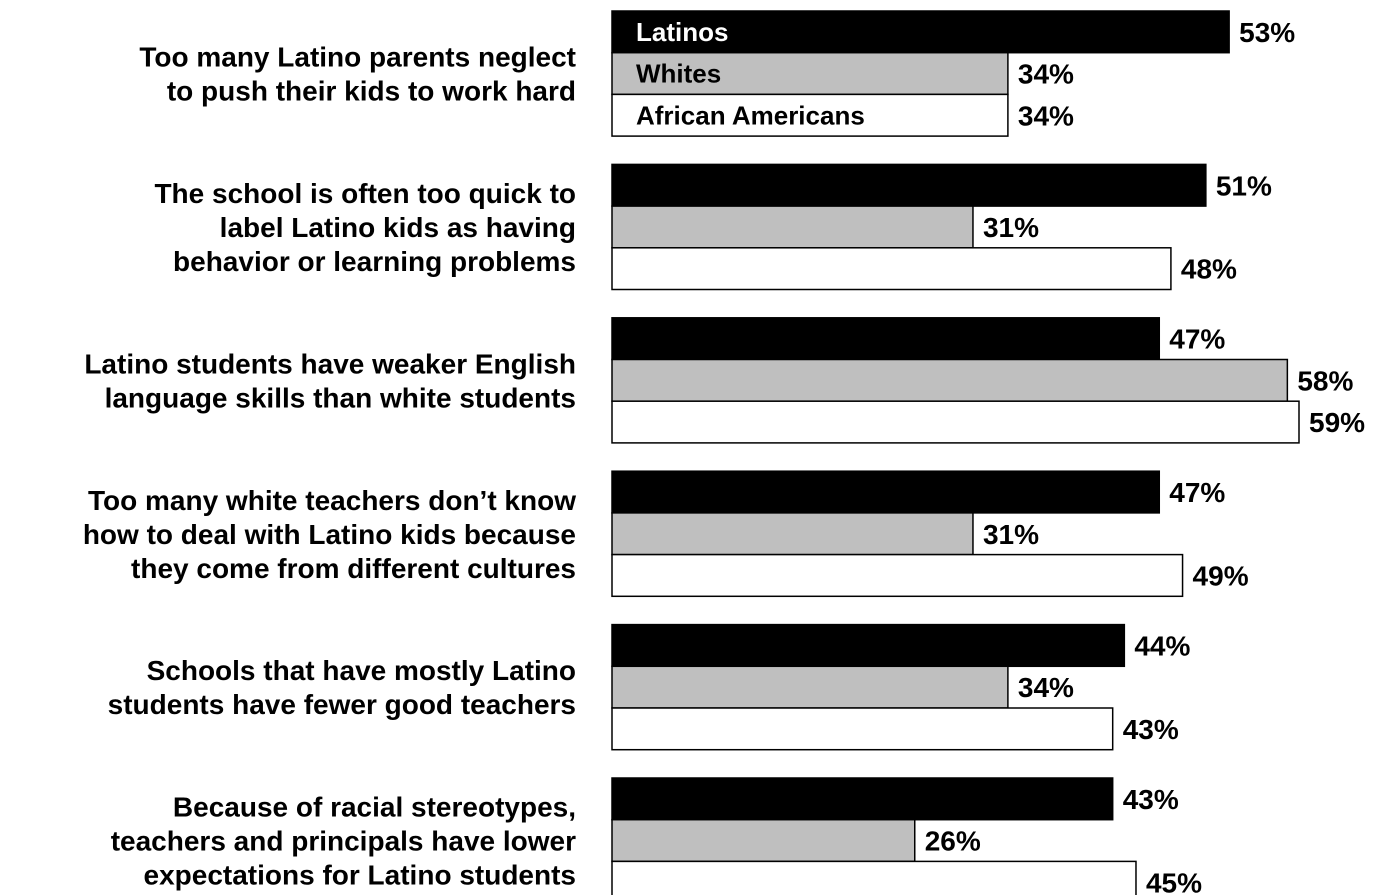 The height and width of the screenshot is (895, 1380). What do you see at coordinates (678, 74) in the screenshot?
I see `legend-label-whites: Whites` at bounding box center [678, 74].